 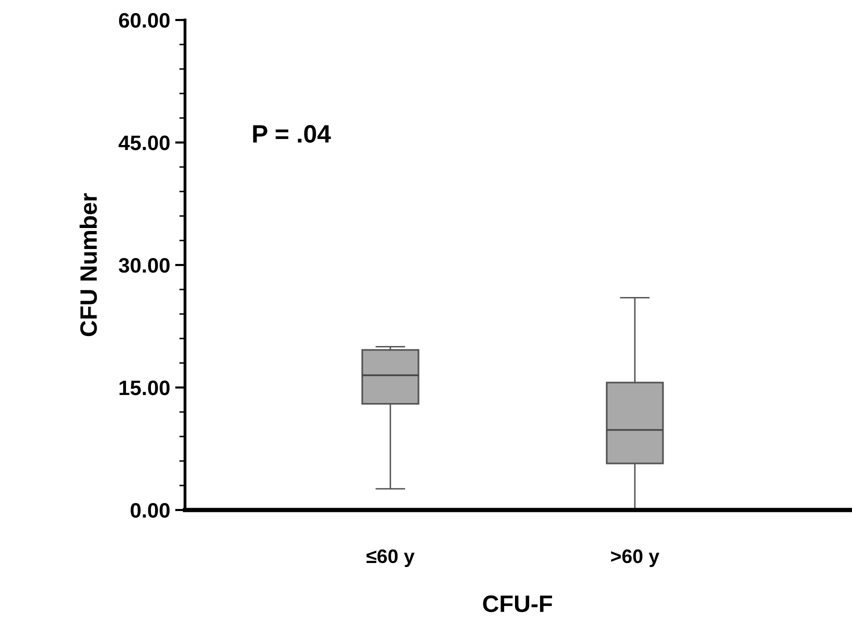 I want to click on y-tick-label: 60.00, so click(x=144, y=20).